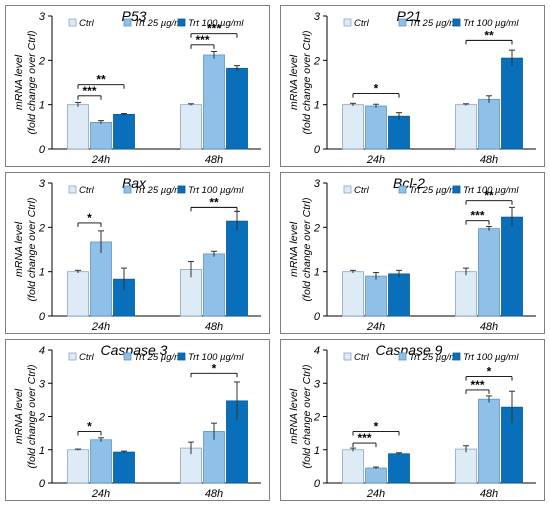 This screenshot has height=505, width=550. Describe the element at coordinates (317, 351) in the screenshot. I see `y-tick-label: 4` at that location.